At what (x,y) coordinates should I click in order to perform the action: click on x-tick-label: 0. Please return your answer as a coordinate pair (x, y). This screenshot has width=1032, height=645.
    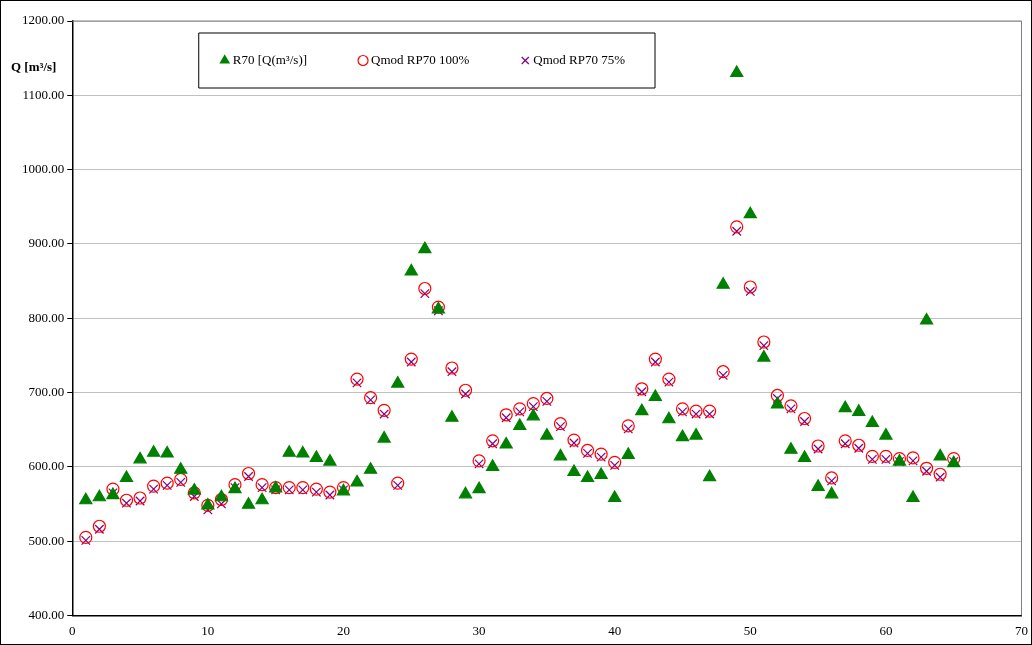
    Looking at the image, I should click on (72, 630).